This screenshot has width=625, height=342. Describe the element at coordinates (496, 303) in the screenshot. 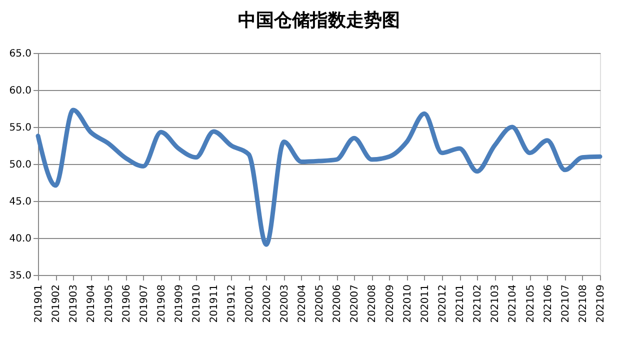

I see `x-tick-label: 202103` at that location.